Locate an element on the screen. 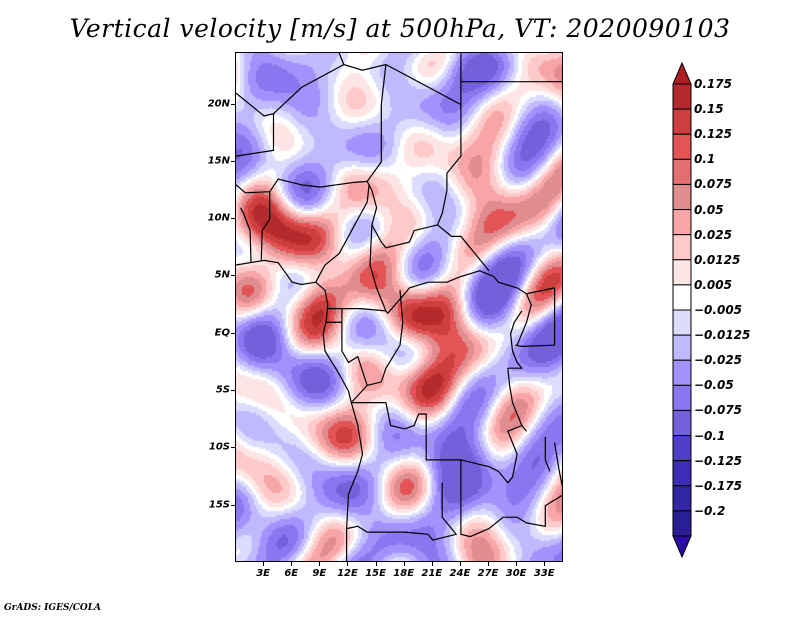 The width and height of the screenshot is (800, 618). colorbar-tick-label: −0.005 is located at coordinates (718, 310).